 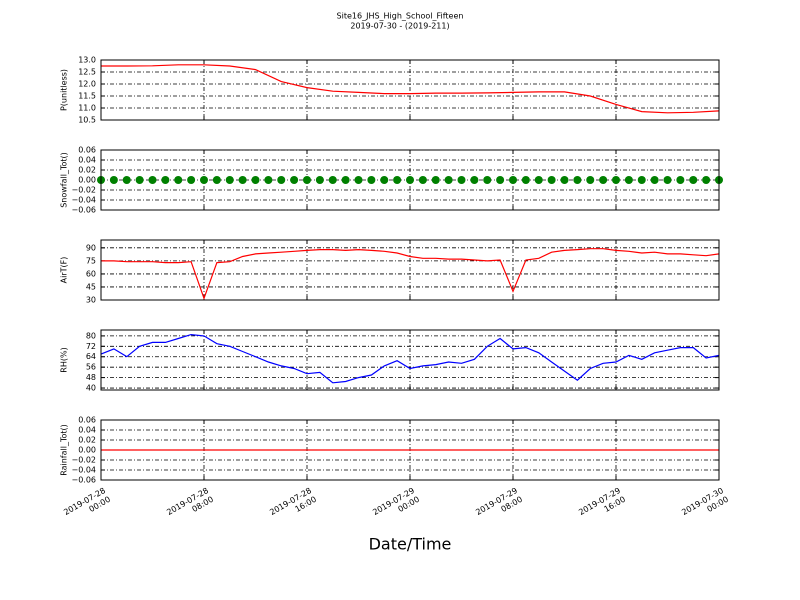 What do you see at coordinates (399, 26) in the screenshot?
I see `chart-subtitle: 2019-07-30 - (2019-211)` at bounding box center [399, 26].